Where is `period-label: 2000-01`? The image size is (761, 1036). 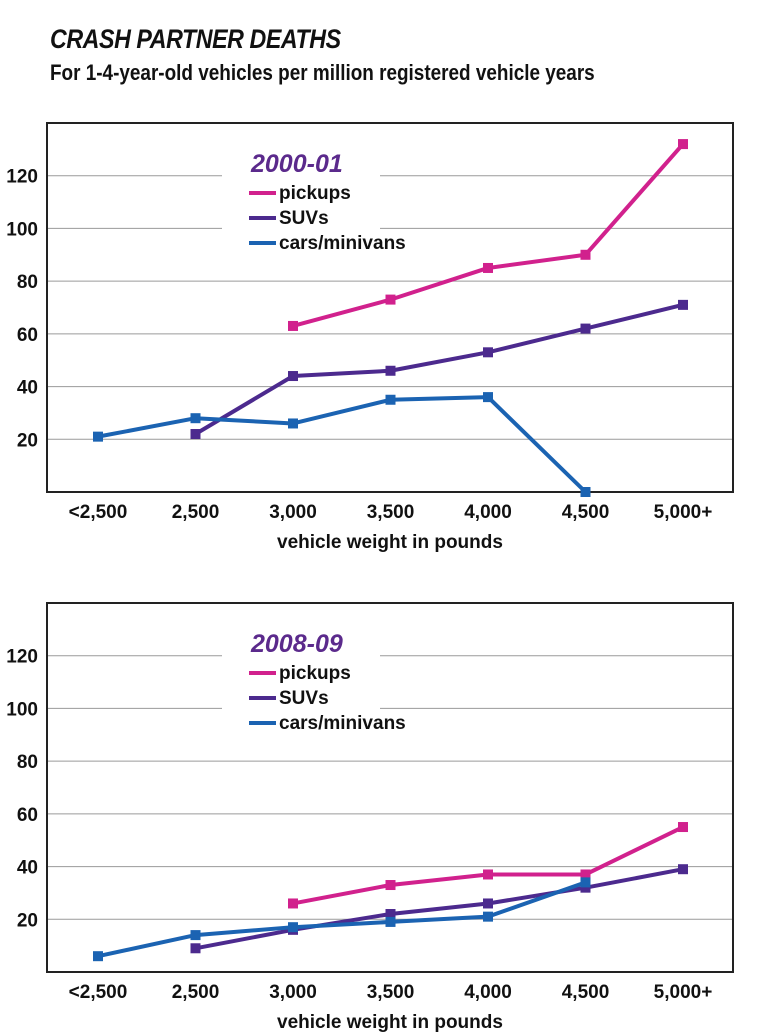
period-label: 2000-01 is located at coordinates (296, 164).